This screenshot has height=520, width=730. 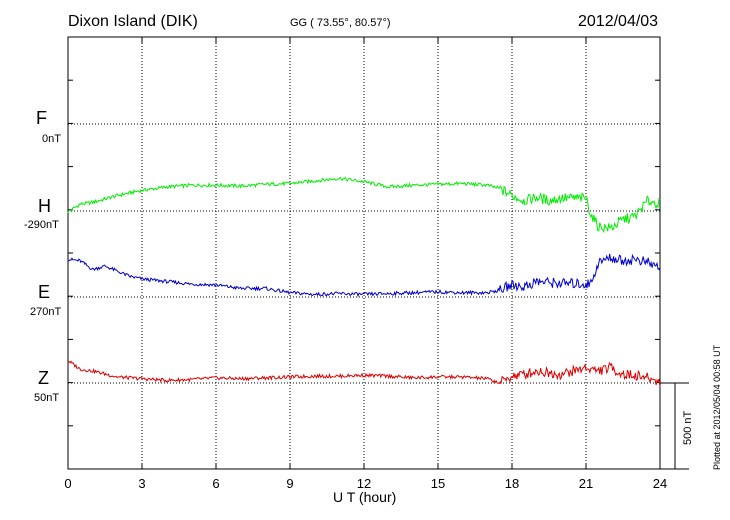 I want to click on x-tick-label: 24, so click(x=660, y=483).